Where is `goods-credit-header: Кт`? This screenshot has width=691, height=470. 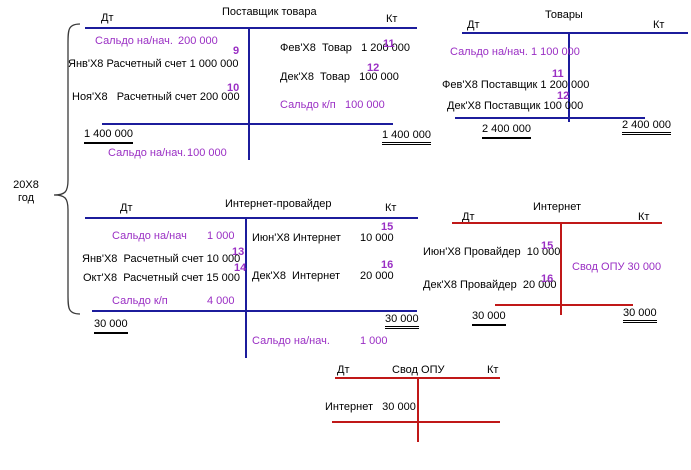 goods-credit-header: Кт is located at coordinates (659, 25).